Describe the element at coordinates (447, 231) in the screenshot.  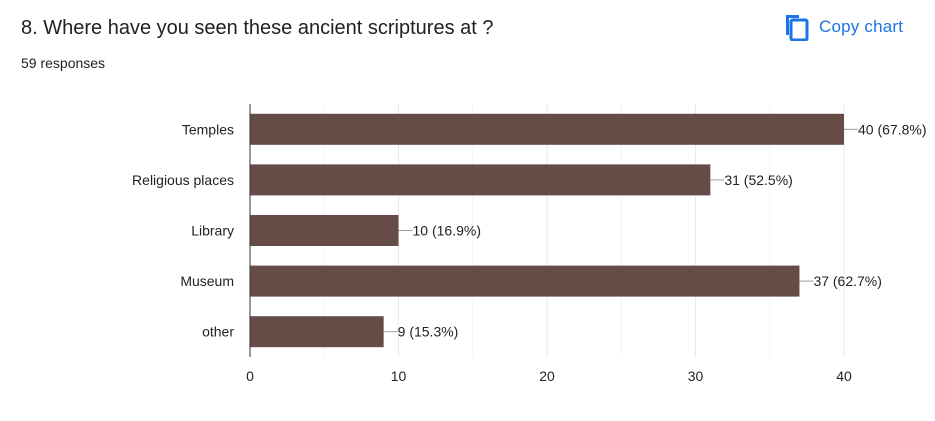
I see `data-label: 10 (16.9%)` at that location.